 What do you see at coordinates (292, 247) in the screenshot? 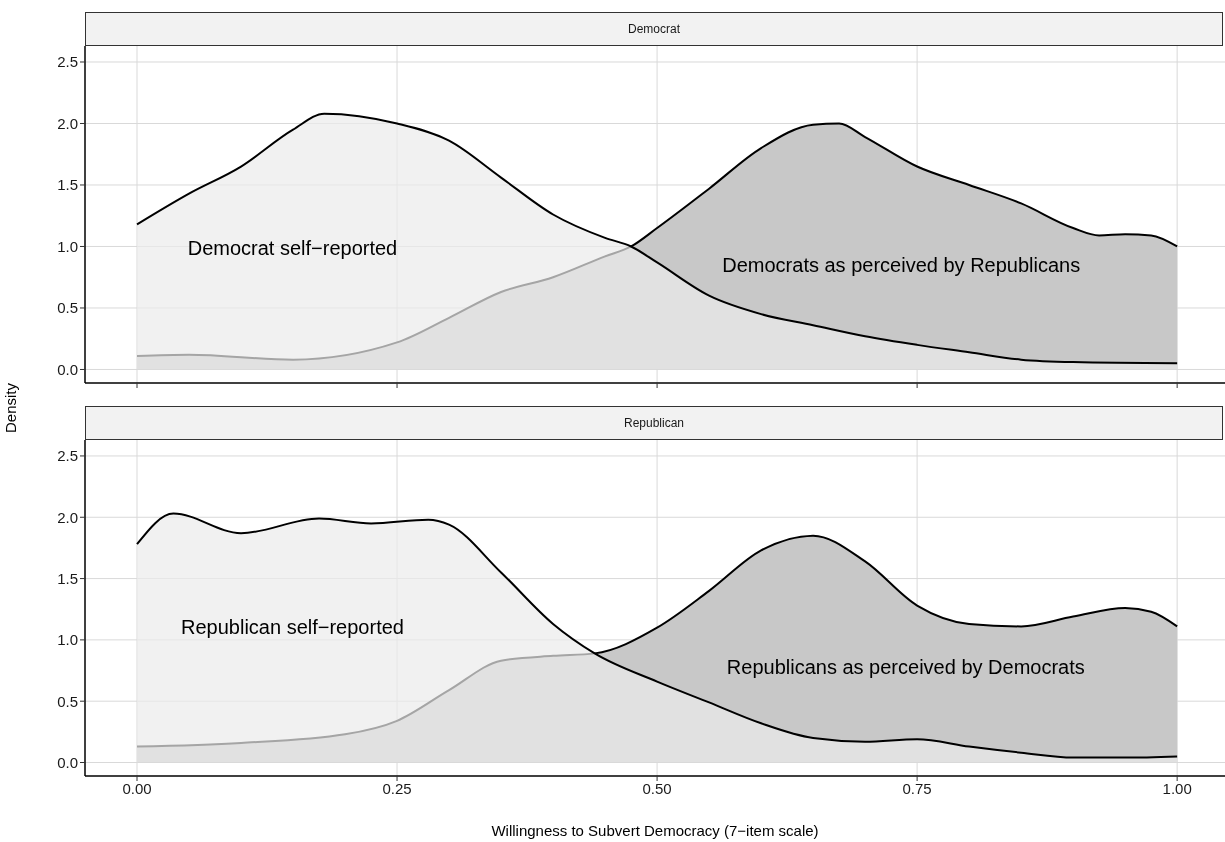
I see `series-label: Democrat self−reported` at bounding box center [292, 247].